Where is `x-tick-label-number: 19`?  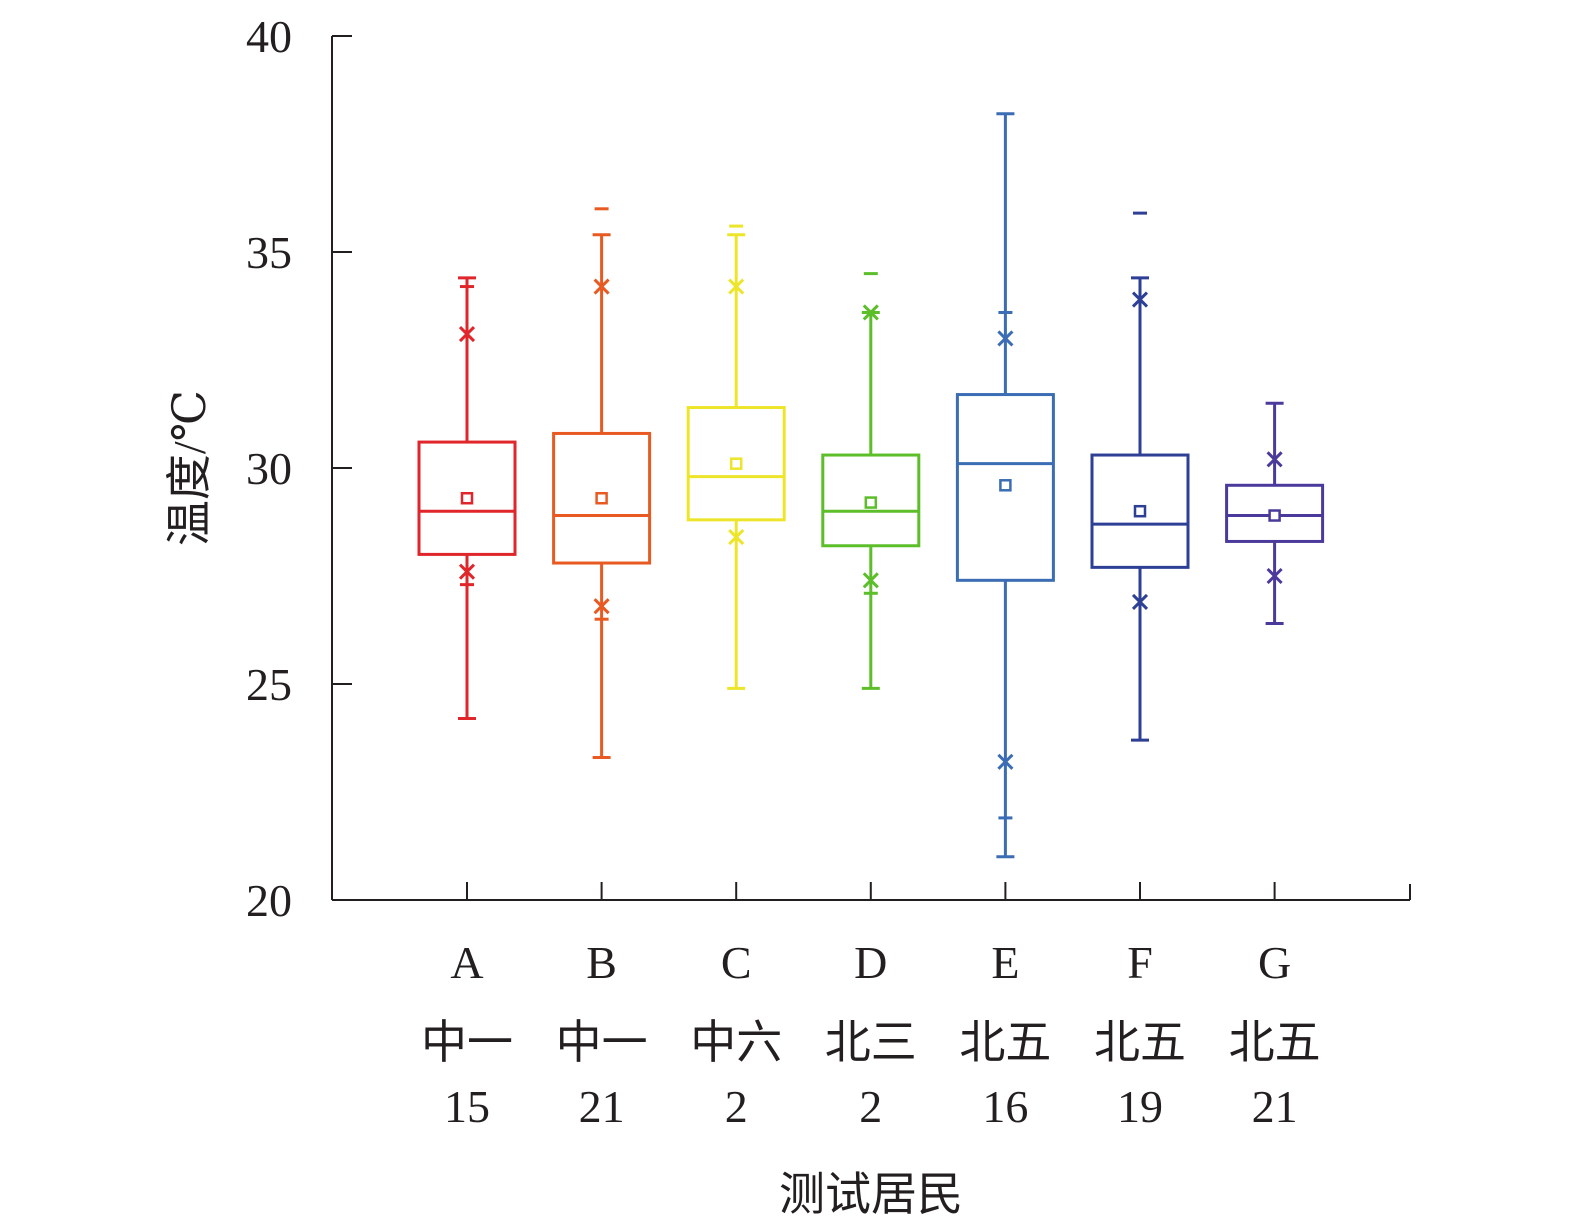 x-tick-label-number: 19 is located at coordinates (1140, 1106).